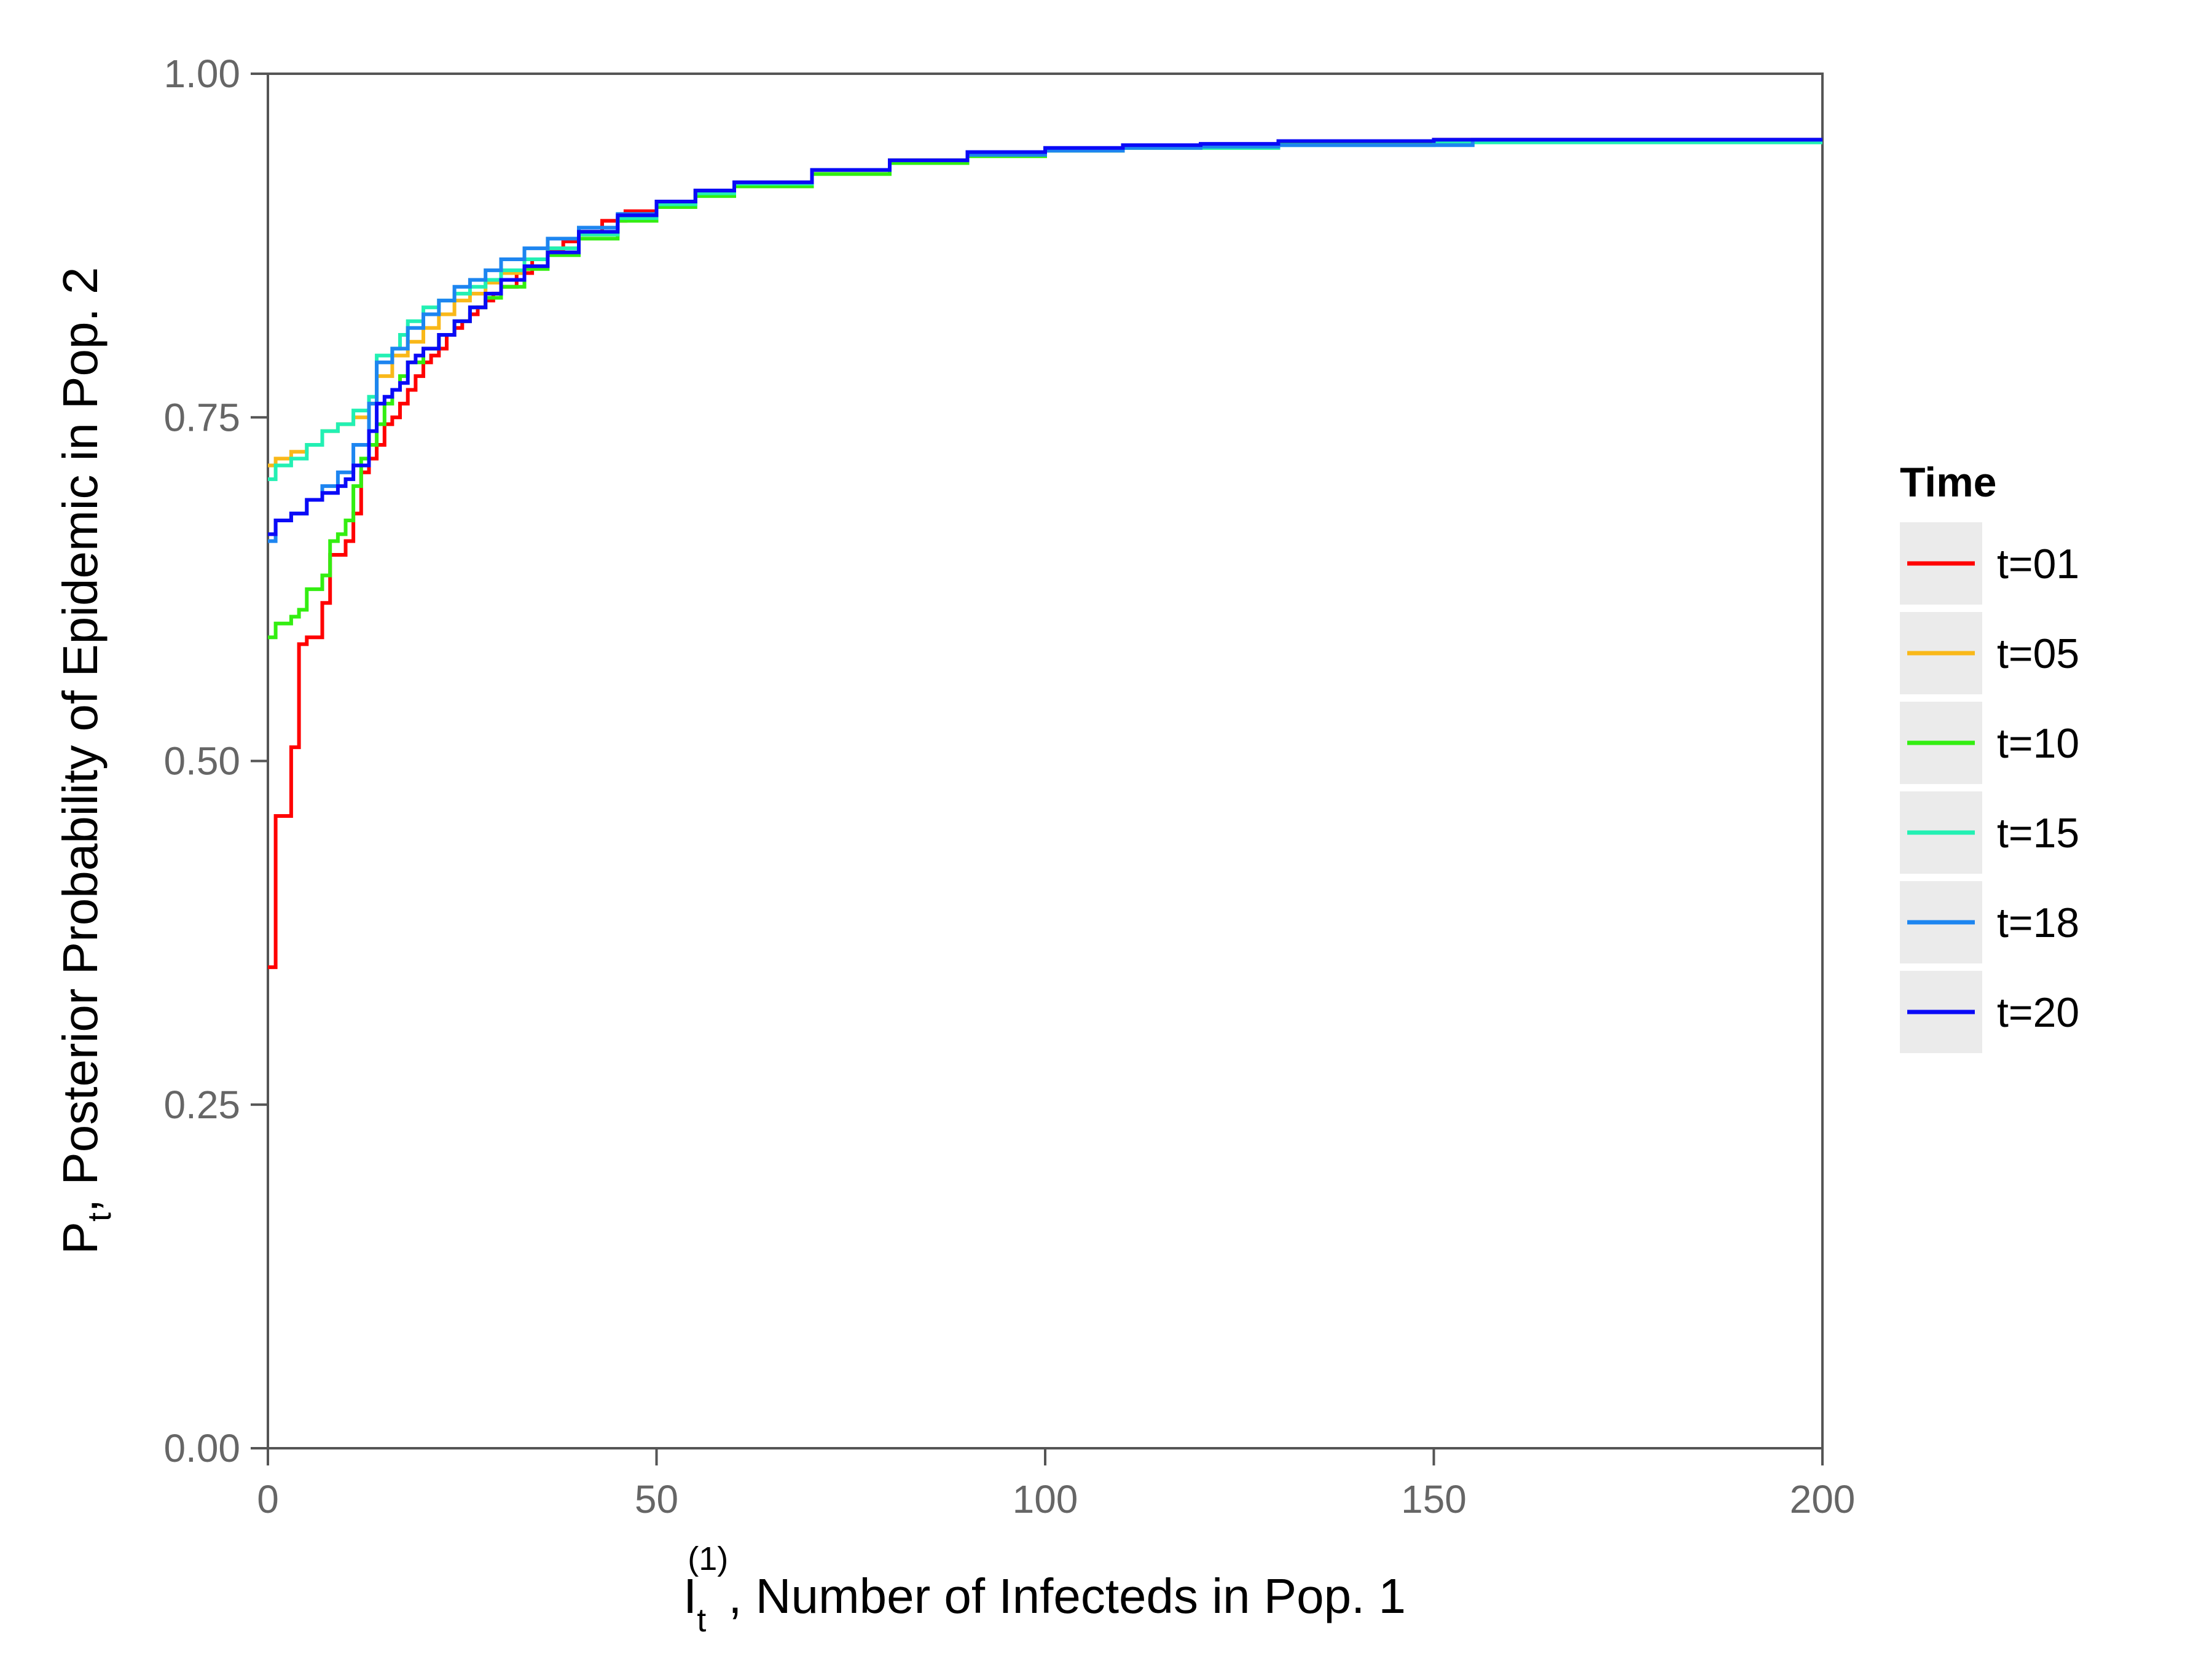 This screenshot has height=1659, width=2212. What do you see at coordinates (1067, 1596) in the screenshot?
I see `x-axis-title-rest: , Number of Infecteds in Pop. 1` at bounding box center [1067, 1596].